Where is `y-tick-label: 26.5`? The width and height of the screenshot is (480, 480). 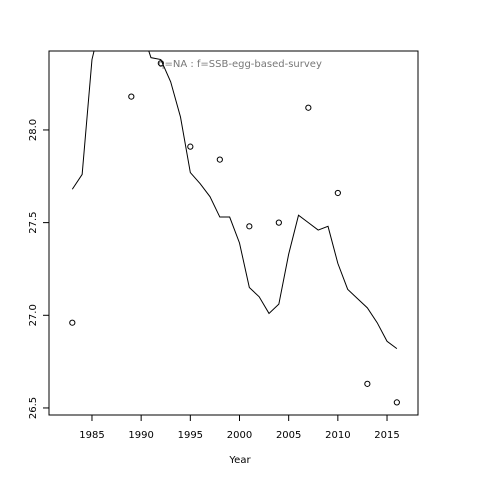
y-tick-label: 26.5 is located at coordinates (33, 408).